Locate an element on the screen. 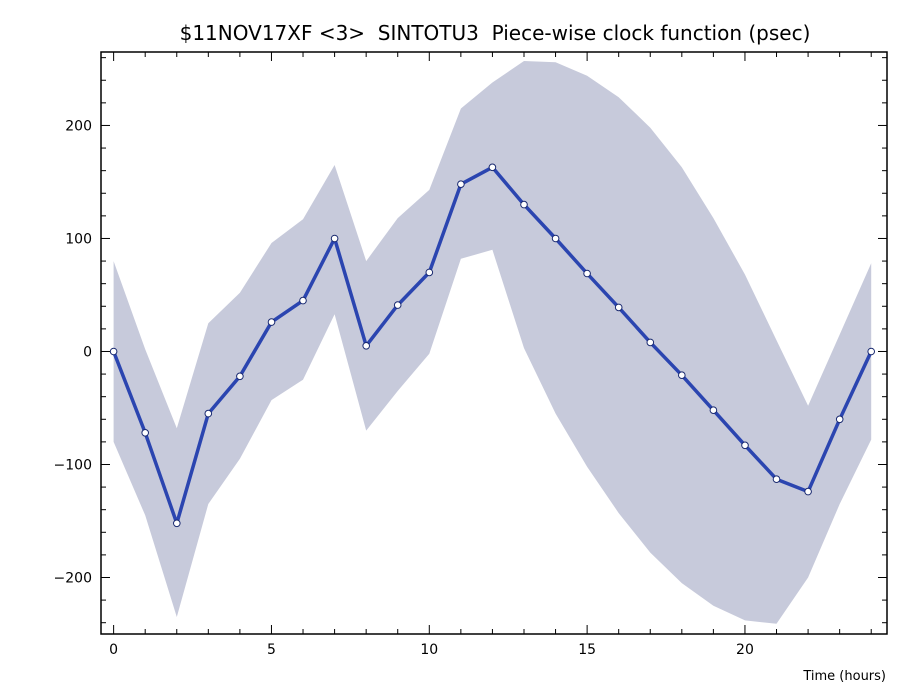 This screenshot has width=905, height=687. y-tick-label: 200 is located at coordinates (78, 126).